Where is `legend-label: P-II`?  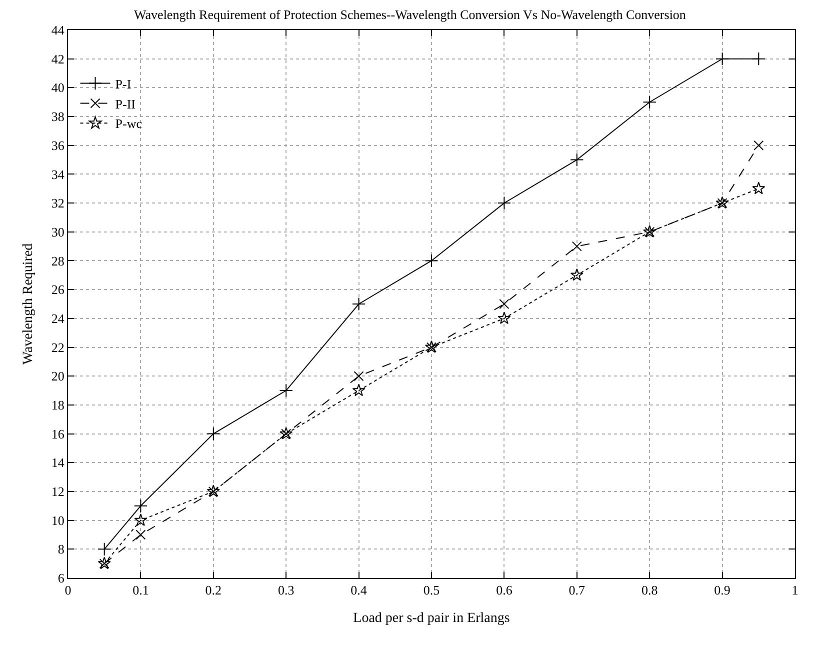
legend-label: P-II is located at coordinates (125, 104).